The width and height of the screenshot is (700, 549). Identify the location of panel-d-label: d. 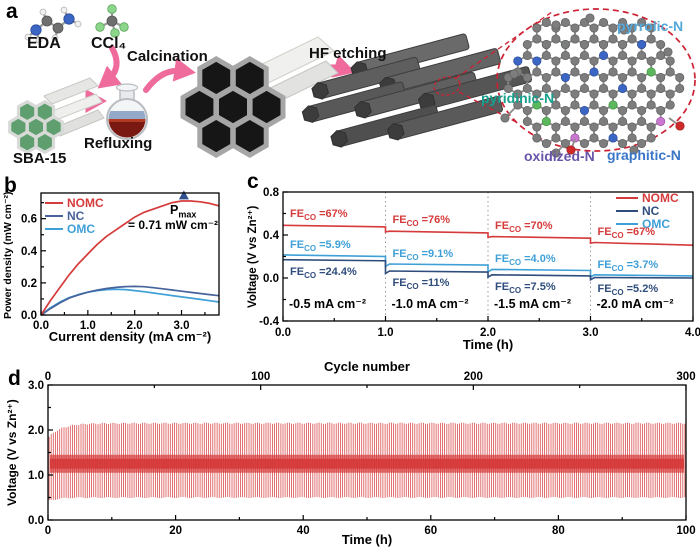
(14, 378).